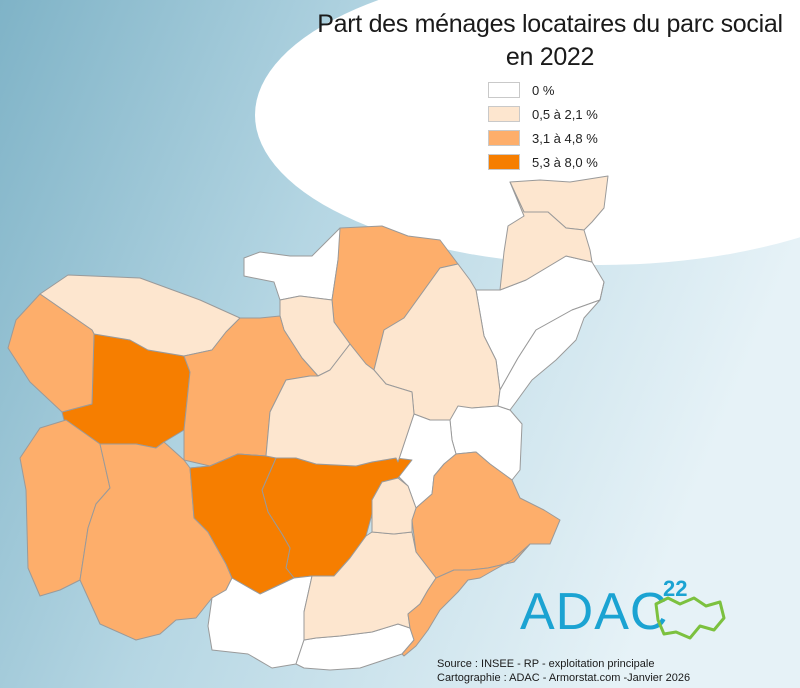 This screenshot has width=800, height=688. I want to click on logo-number: 22, so click(675, 588).